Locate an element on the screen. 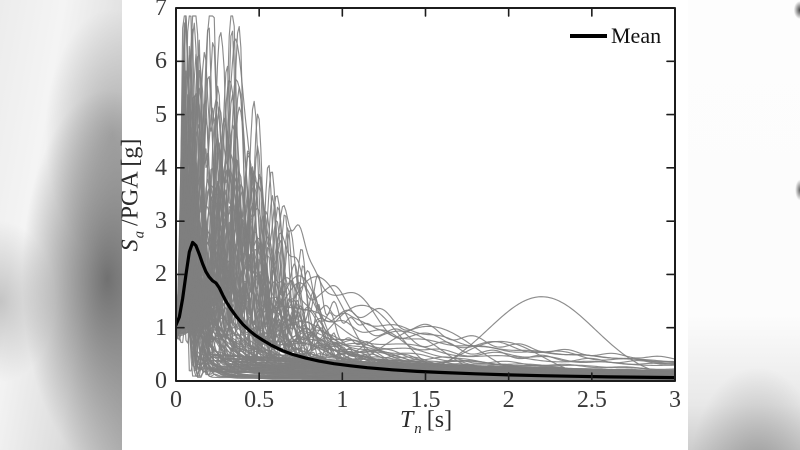 The width and height of the screenshot is (800, 450). y-axis-subscript: a is located at coordinates (139, 234).